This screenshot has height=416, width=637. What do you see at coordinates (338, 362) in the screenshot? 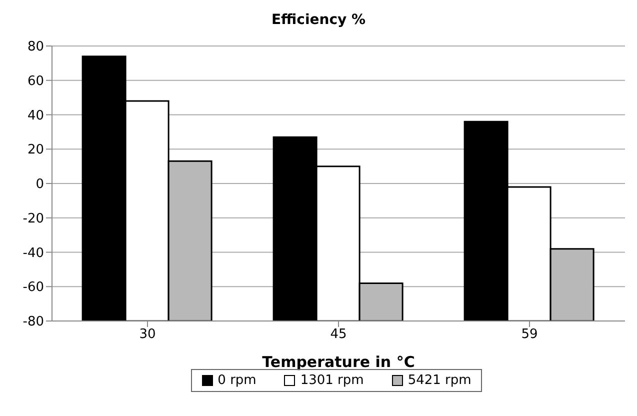
I see `x-axis-title: Temperature in °C` at bounding box center [338, 362].